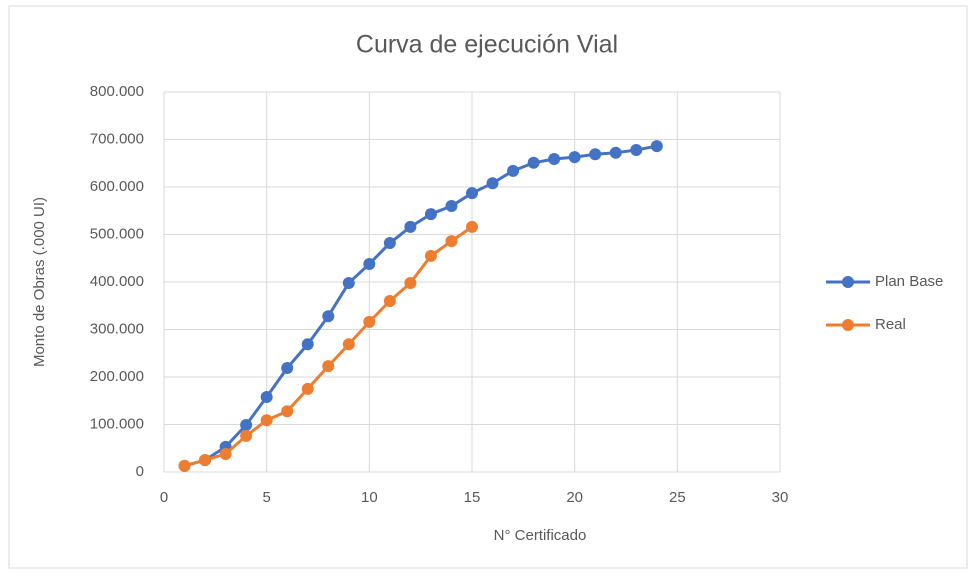 This screenshot has height=576, width=975. Describe the element at coordinates (487, 45) in the screenshot. I see `chart-title: Curva de ejecución Vial` at that location.